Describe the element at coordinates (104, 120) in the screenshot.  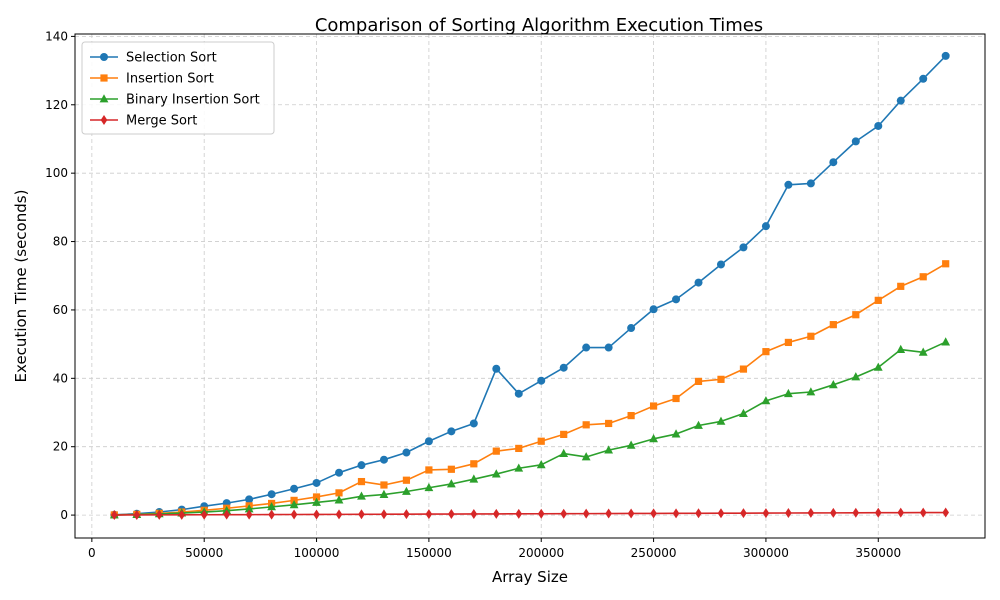
I see `legend-marker-merge-sort` at that location.